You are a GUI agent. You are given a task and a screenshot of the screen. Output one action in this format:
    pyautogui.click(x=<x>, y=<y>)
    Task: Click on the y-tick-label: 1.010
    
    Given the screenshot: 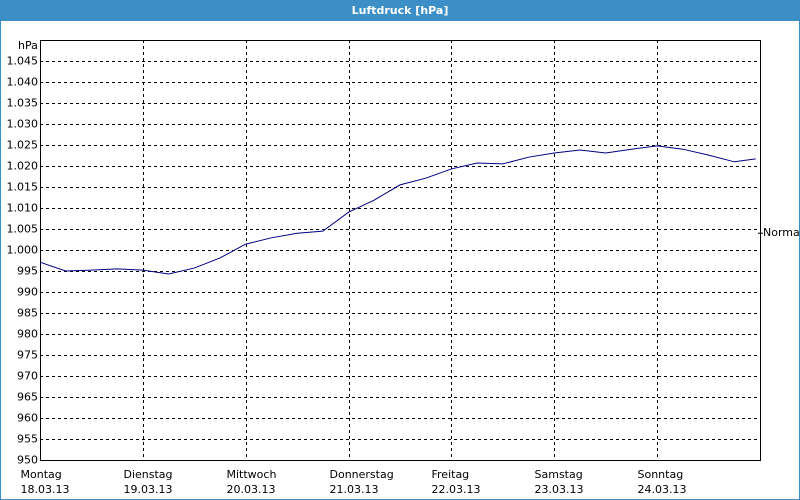 What is the action you would take?
    pyautogui.click(x=23, y=208)
    